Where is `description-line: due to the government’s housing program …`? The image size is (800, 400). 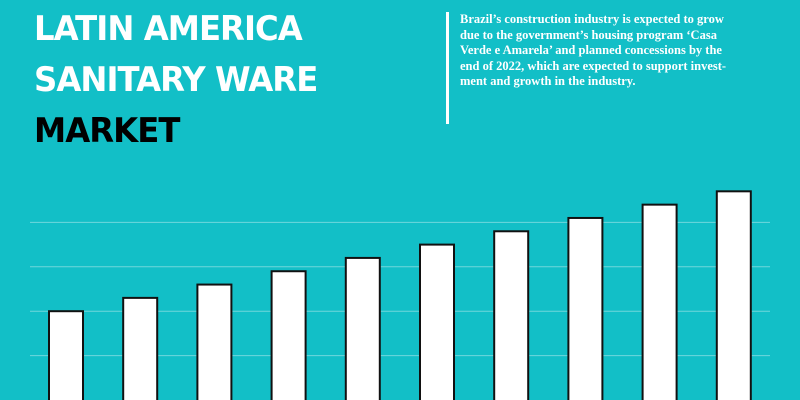
description-line: due to the government’s housing program … is located at coordinates (588, 34).